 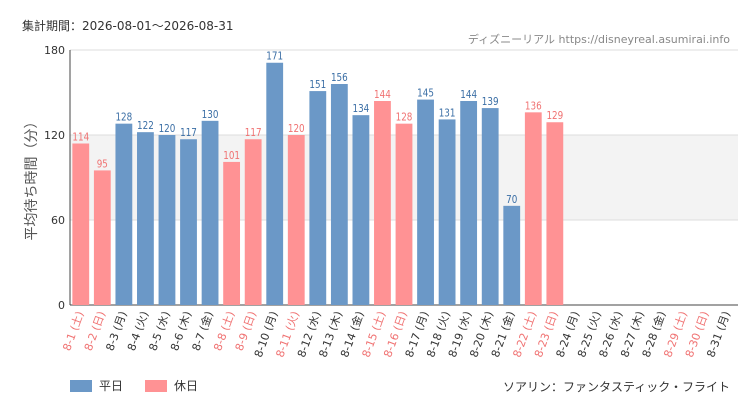 What do you see at coordinates (145, 126) in the screenshot?
I see `bar-value-label: 122` at bounding box center [145, 126].